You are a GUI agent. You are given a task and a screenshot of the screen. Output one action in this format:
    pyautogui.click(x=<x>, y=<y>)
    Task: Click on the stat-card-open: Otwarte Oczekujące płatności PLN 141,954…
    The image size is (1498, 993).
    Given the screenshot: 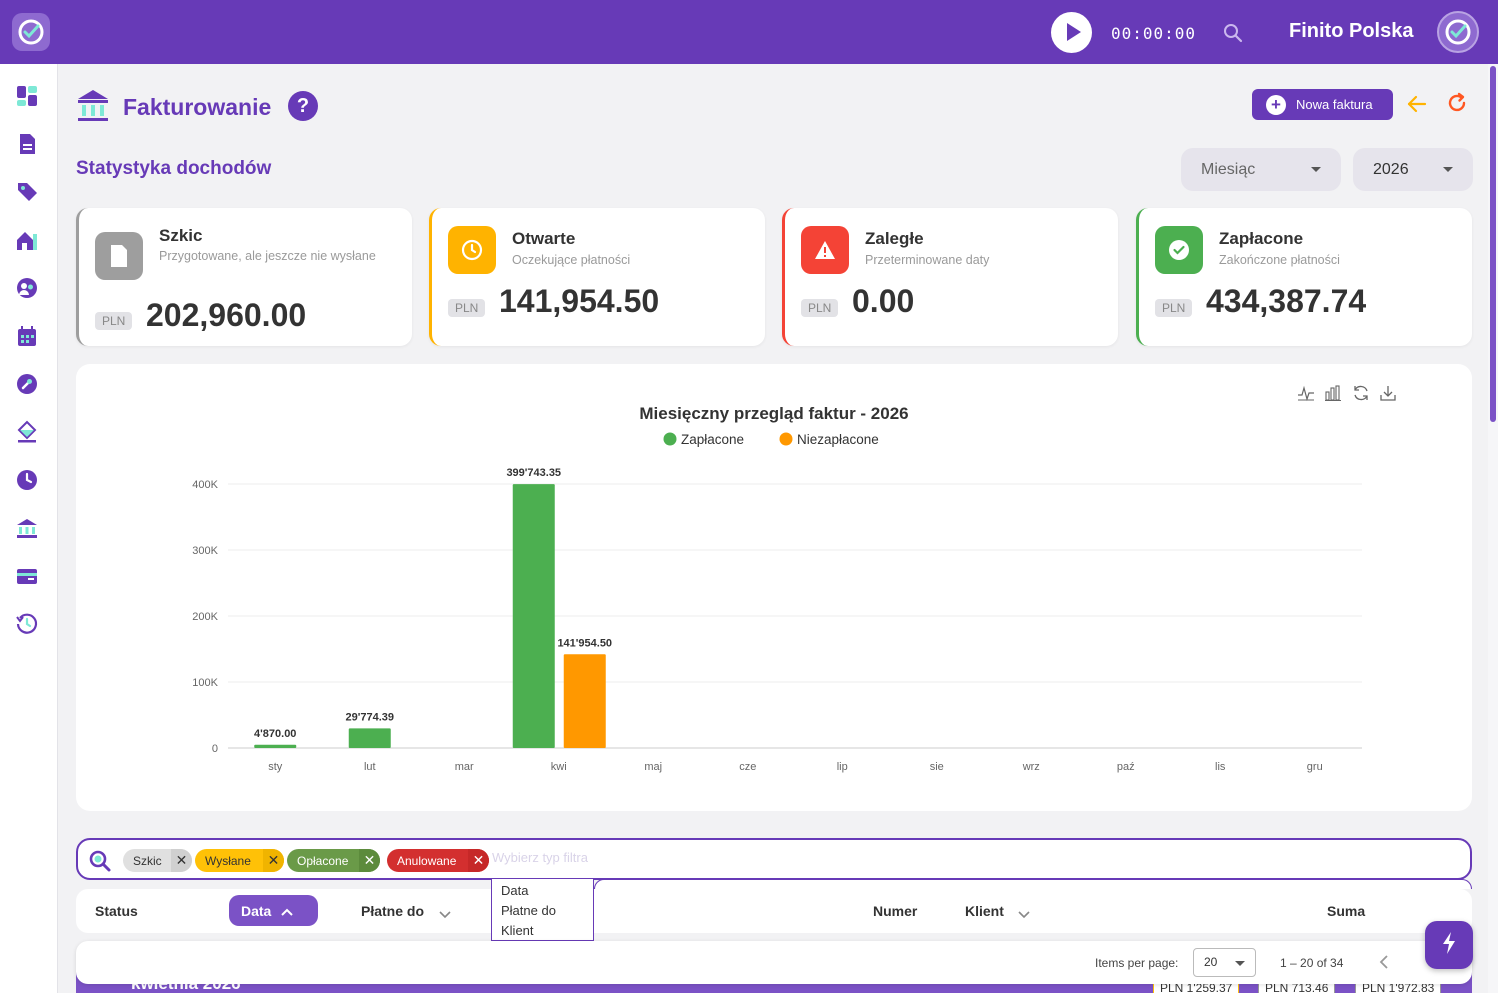 What is the action you would take?
    pyautogui.click(x=597, y=277)
    